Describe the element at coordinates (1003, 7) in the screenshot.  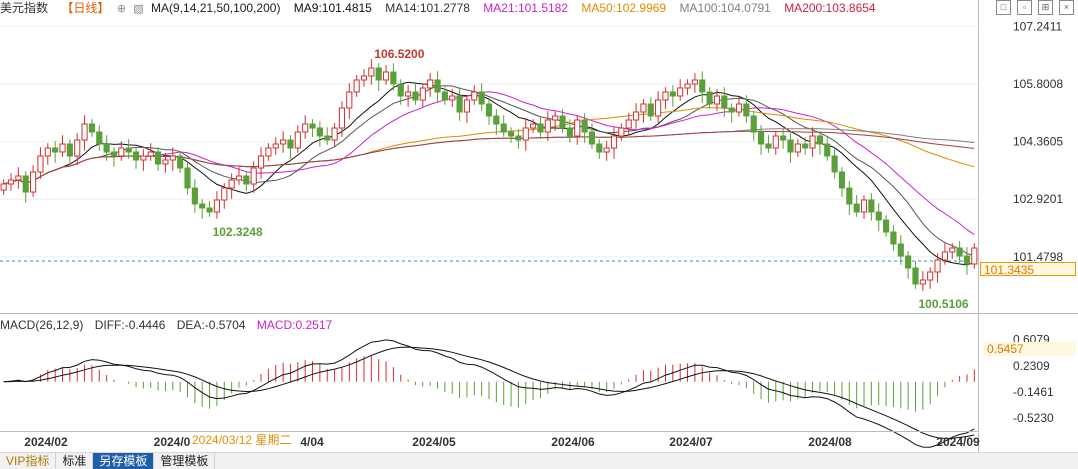
I see `zoom-in-icon: □` at that location.